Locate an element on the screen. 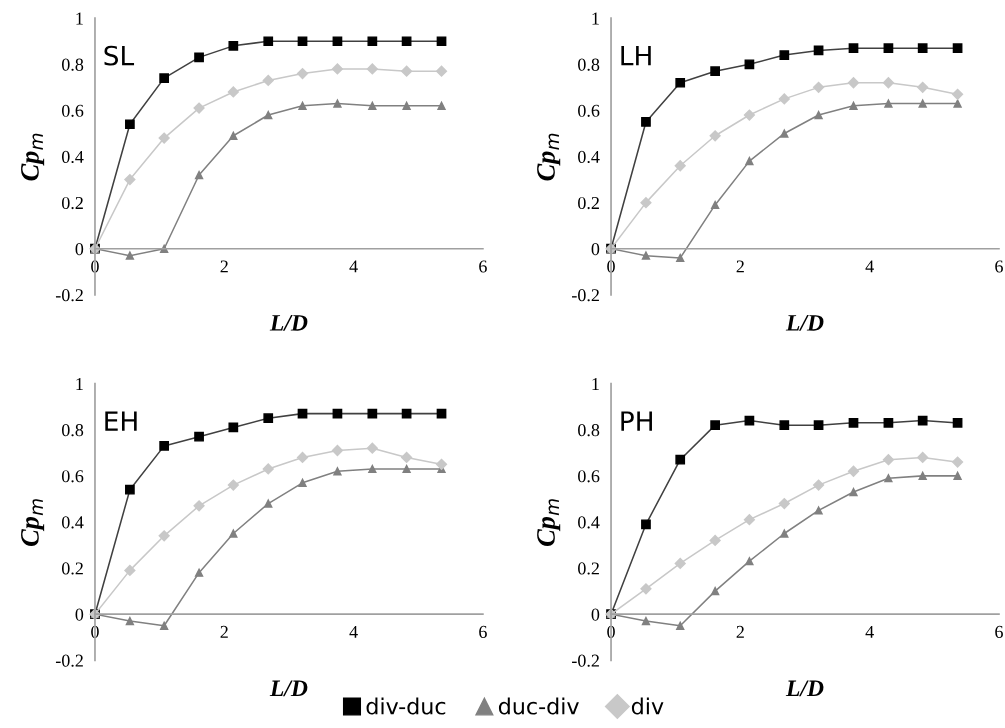 The image size is (1005, 728). legend-label: duc-div is located at coordinates (538, 706).